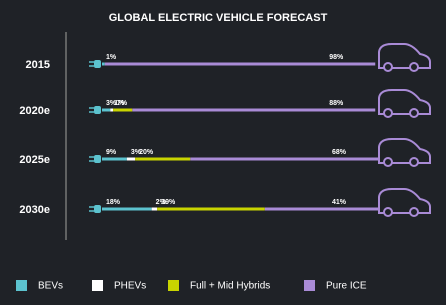 This screenshot has width=446, height=305. I want to click on chart-title: GLOBAL ELECTRIC VEHICLE FORECAST, so click(218, 18).